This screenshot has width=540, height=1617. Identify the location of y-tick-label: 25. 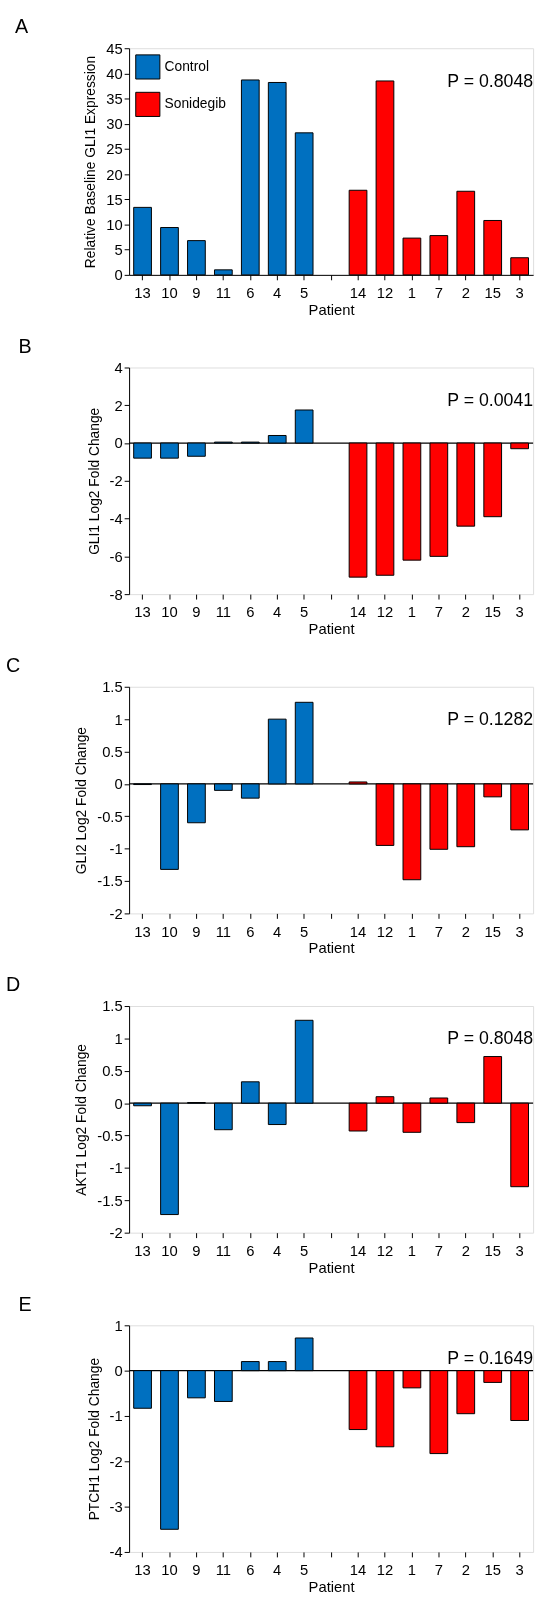
(114, 149).